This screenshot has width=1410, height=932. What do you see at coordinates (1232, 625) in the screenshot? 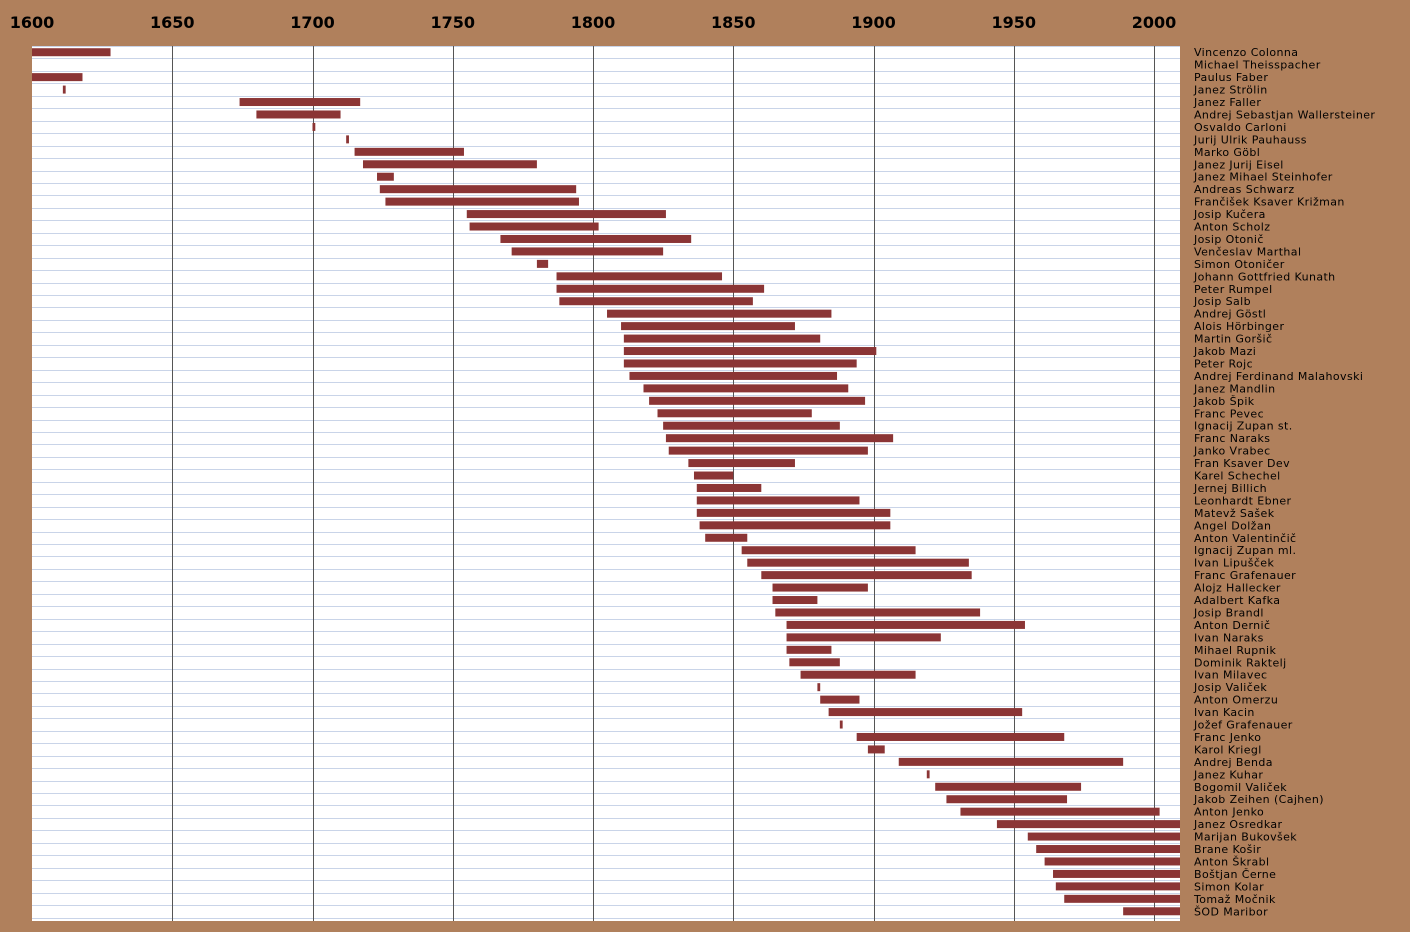
I see `row-label: Anton Dernič` at bounding box center [1232, 625].